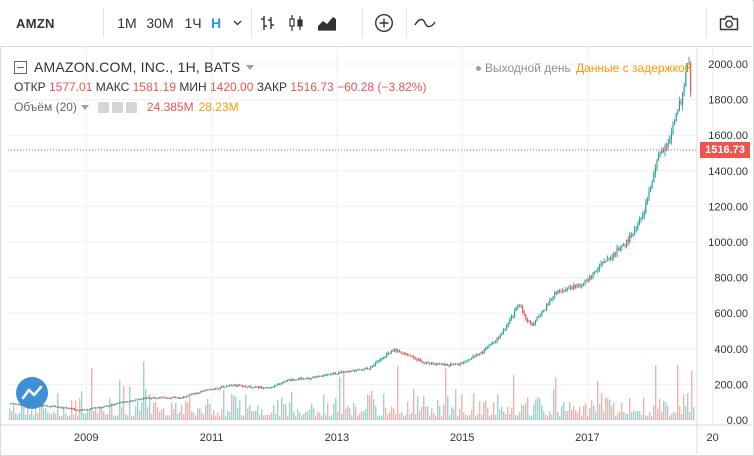 The height and width of the screenshot is (456, 754). What do you see at coordinates (327, 23) in the screenshot?
I see `area-chart-icon` at bounding box center [327, 23].